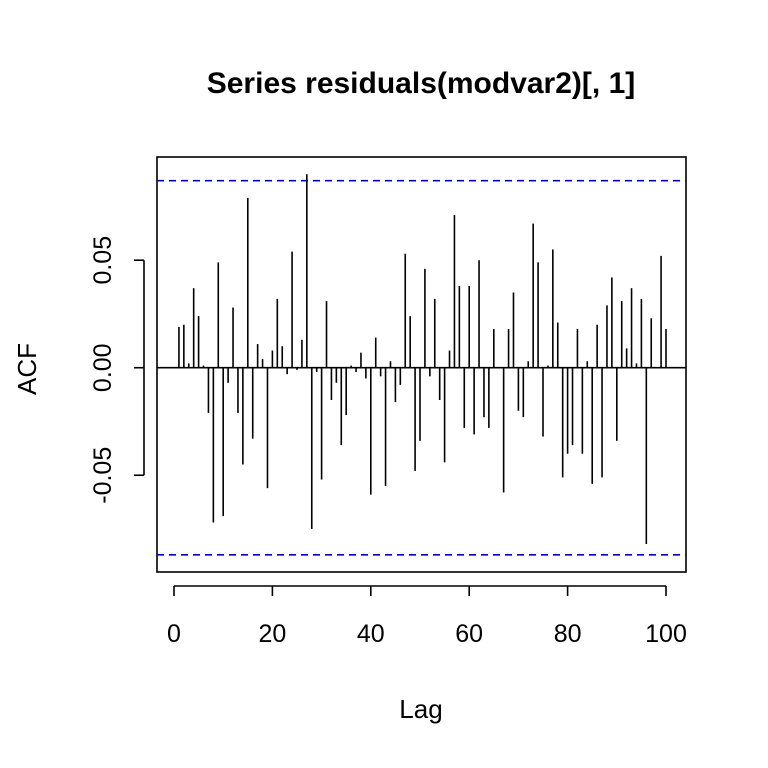 The width and height of the screenshot is (768, 768). Describe the element at coordinates (427, 616) in the screenshot. I see `x-axis: 0 20 40 60 80 100` at that location.